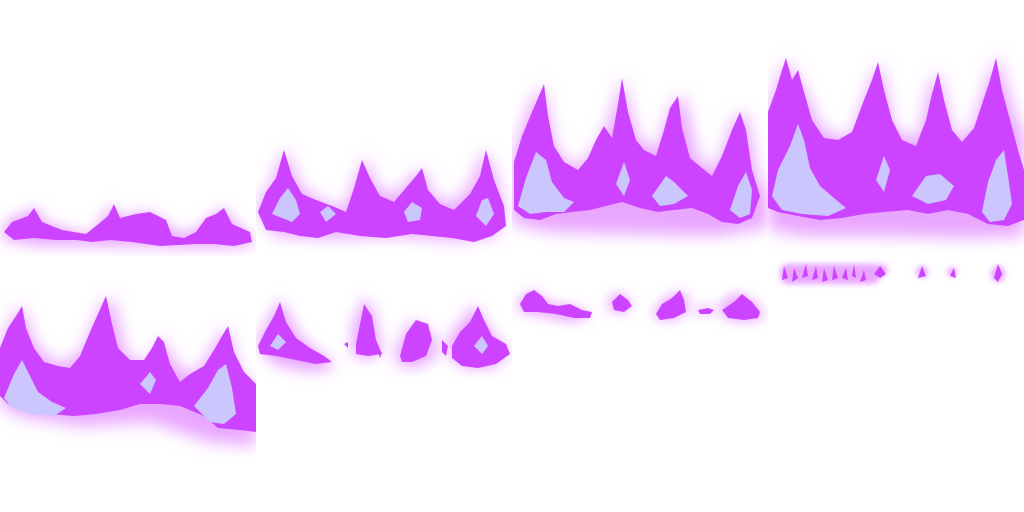 The height and width of the screenshot is (512, 1024). I want to click on ember-body, so click(892, 273).